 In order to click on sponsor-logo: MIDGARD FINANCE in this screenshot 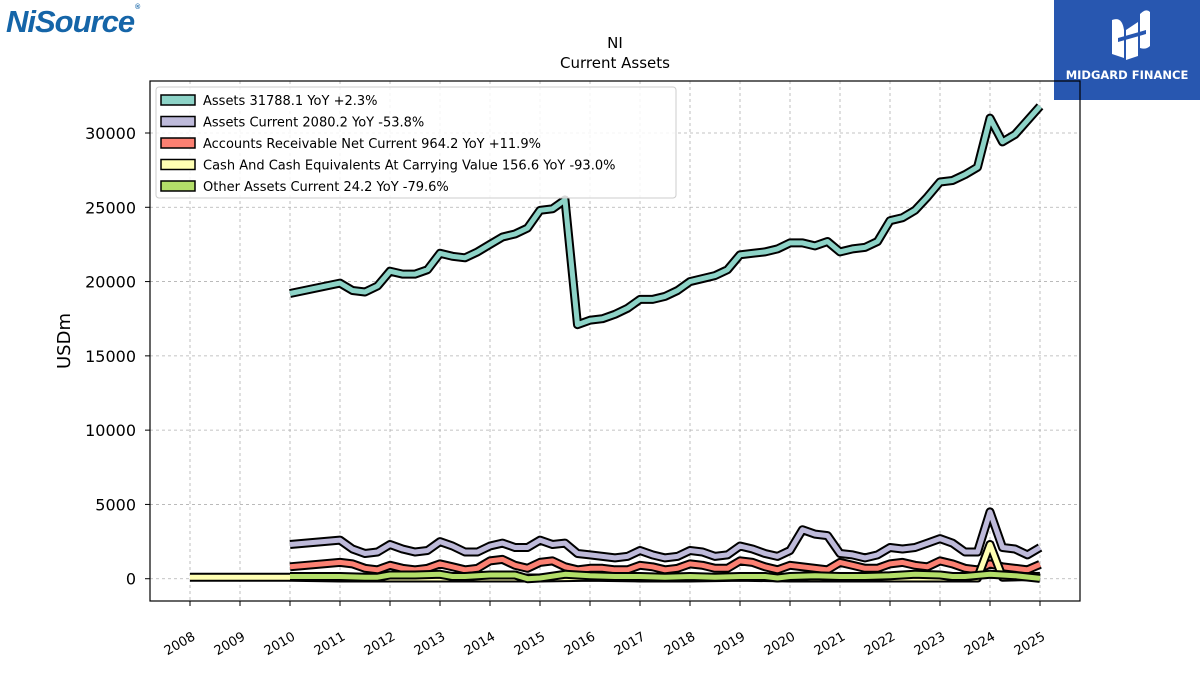, I will do `click(1127, 50)`.